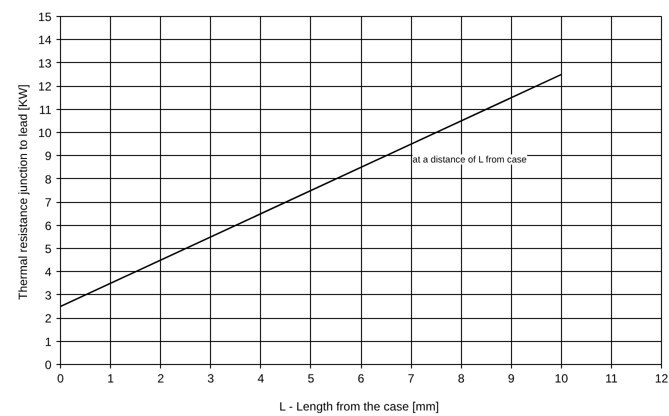 Image resolution: width=669 pixels, height=416 pixels. What do you see at coordinates (48, 249) in the screenshot?
I see `y-tick-label: 5` at bounding box center [48, 249].